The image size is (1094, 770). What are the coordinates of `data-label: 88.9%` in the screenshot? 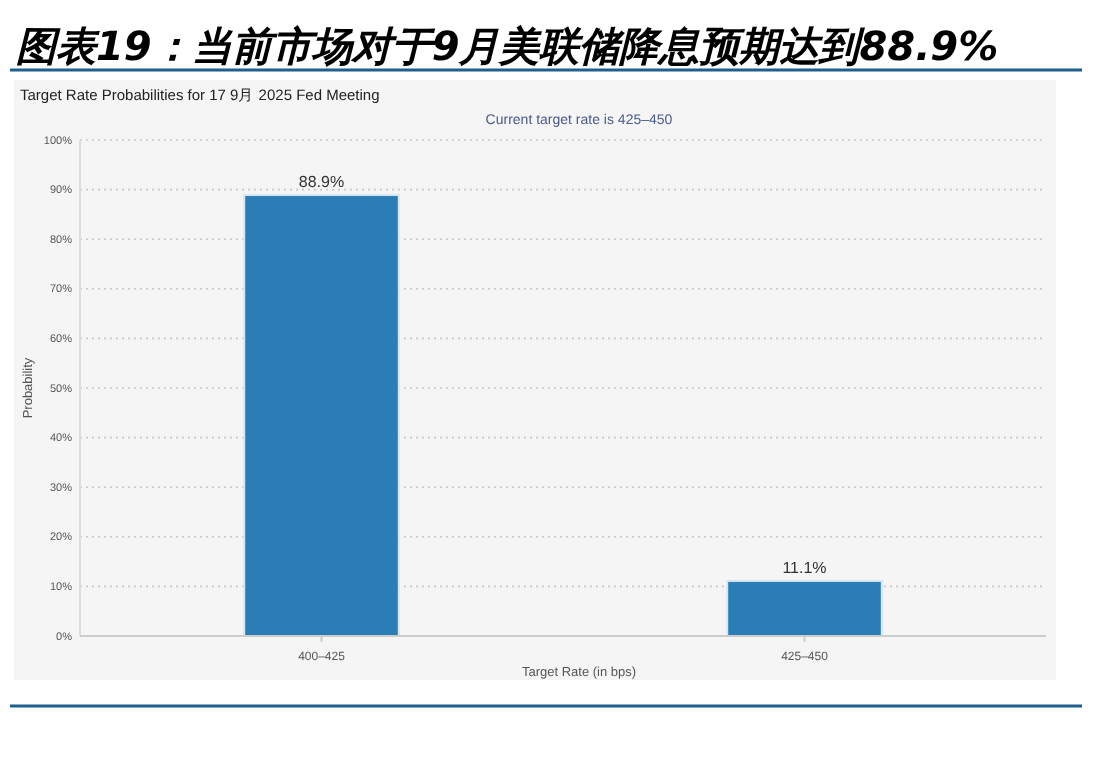 It's located at (321, 182).